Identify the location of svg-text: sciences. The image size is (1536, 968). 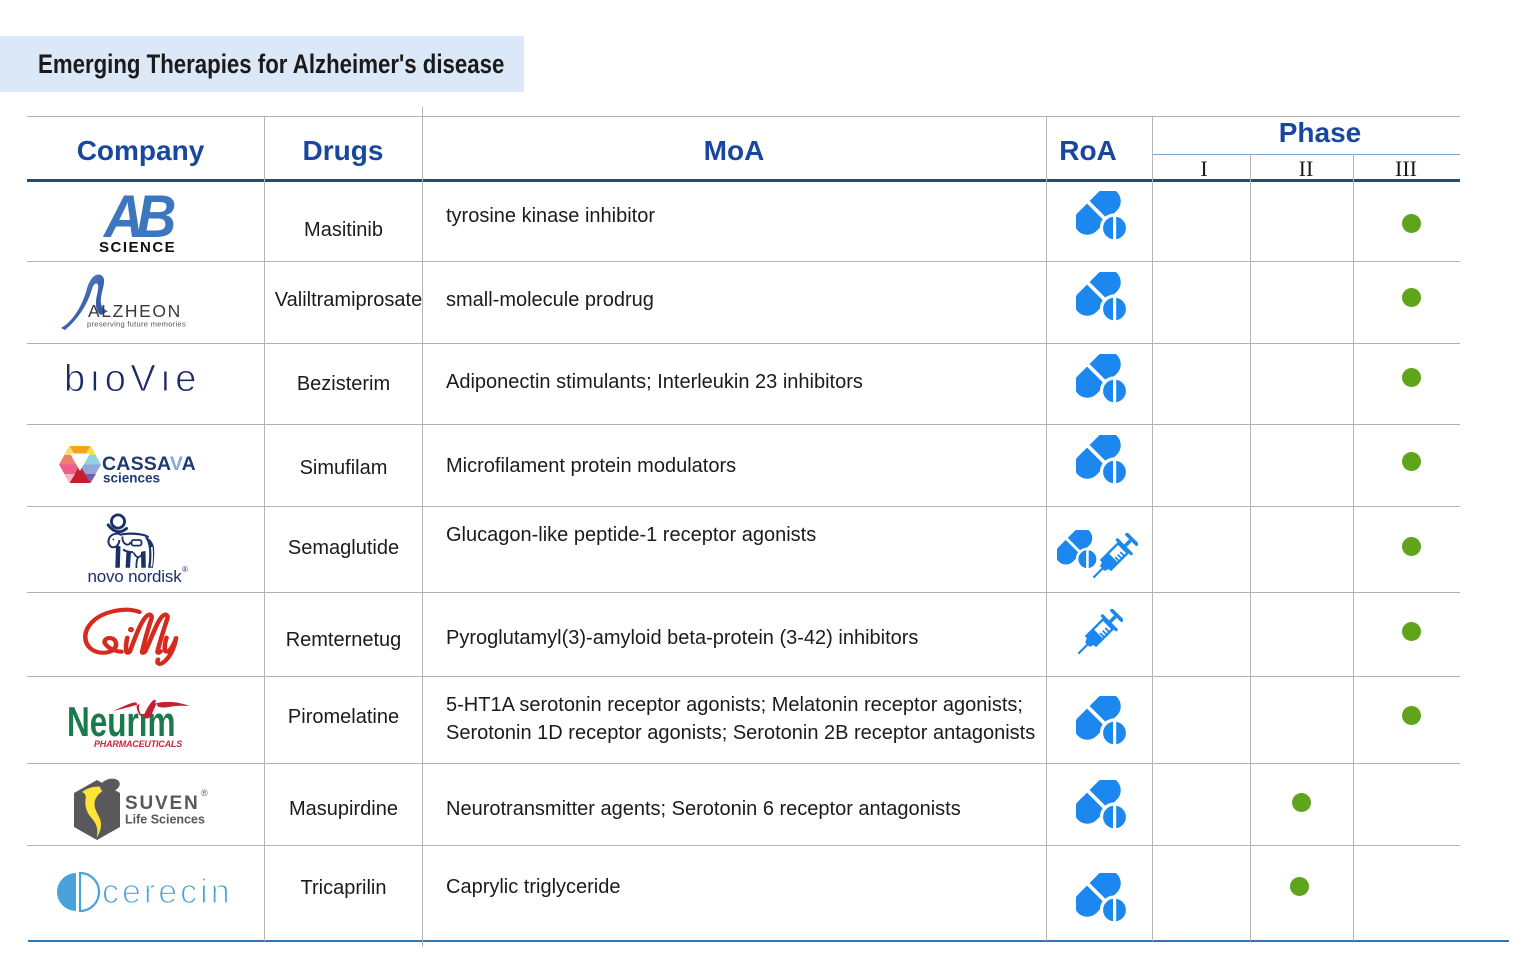
(131, 478).